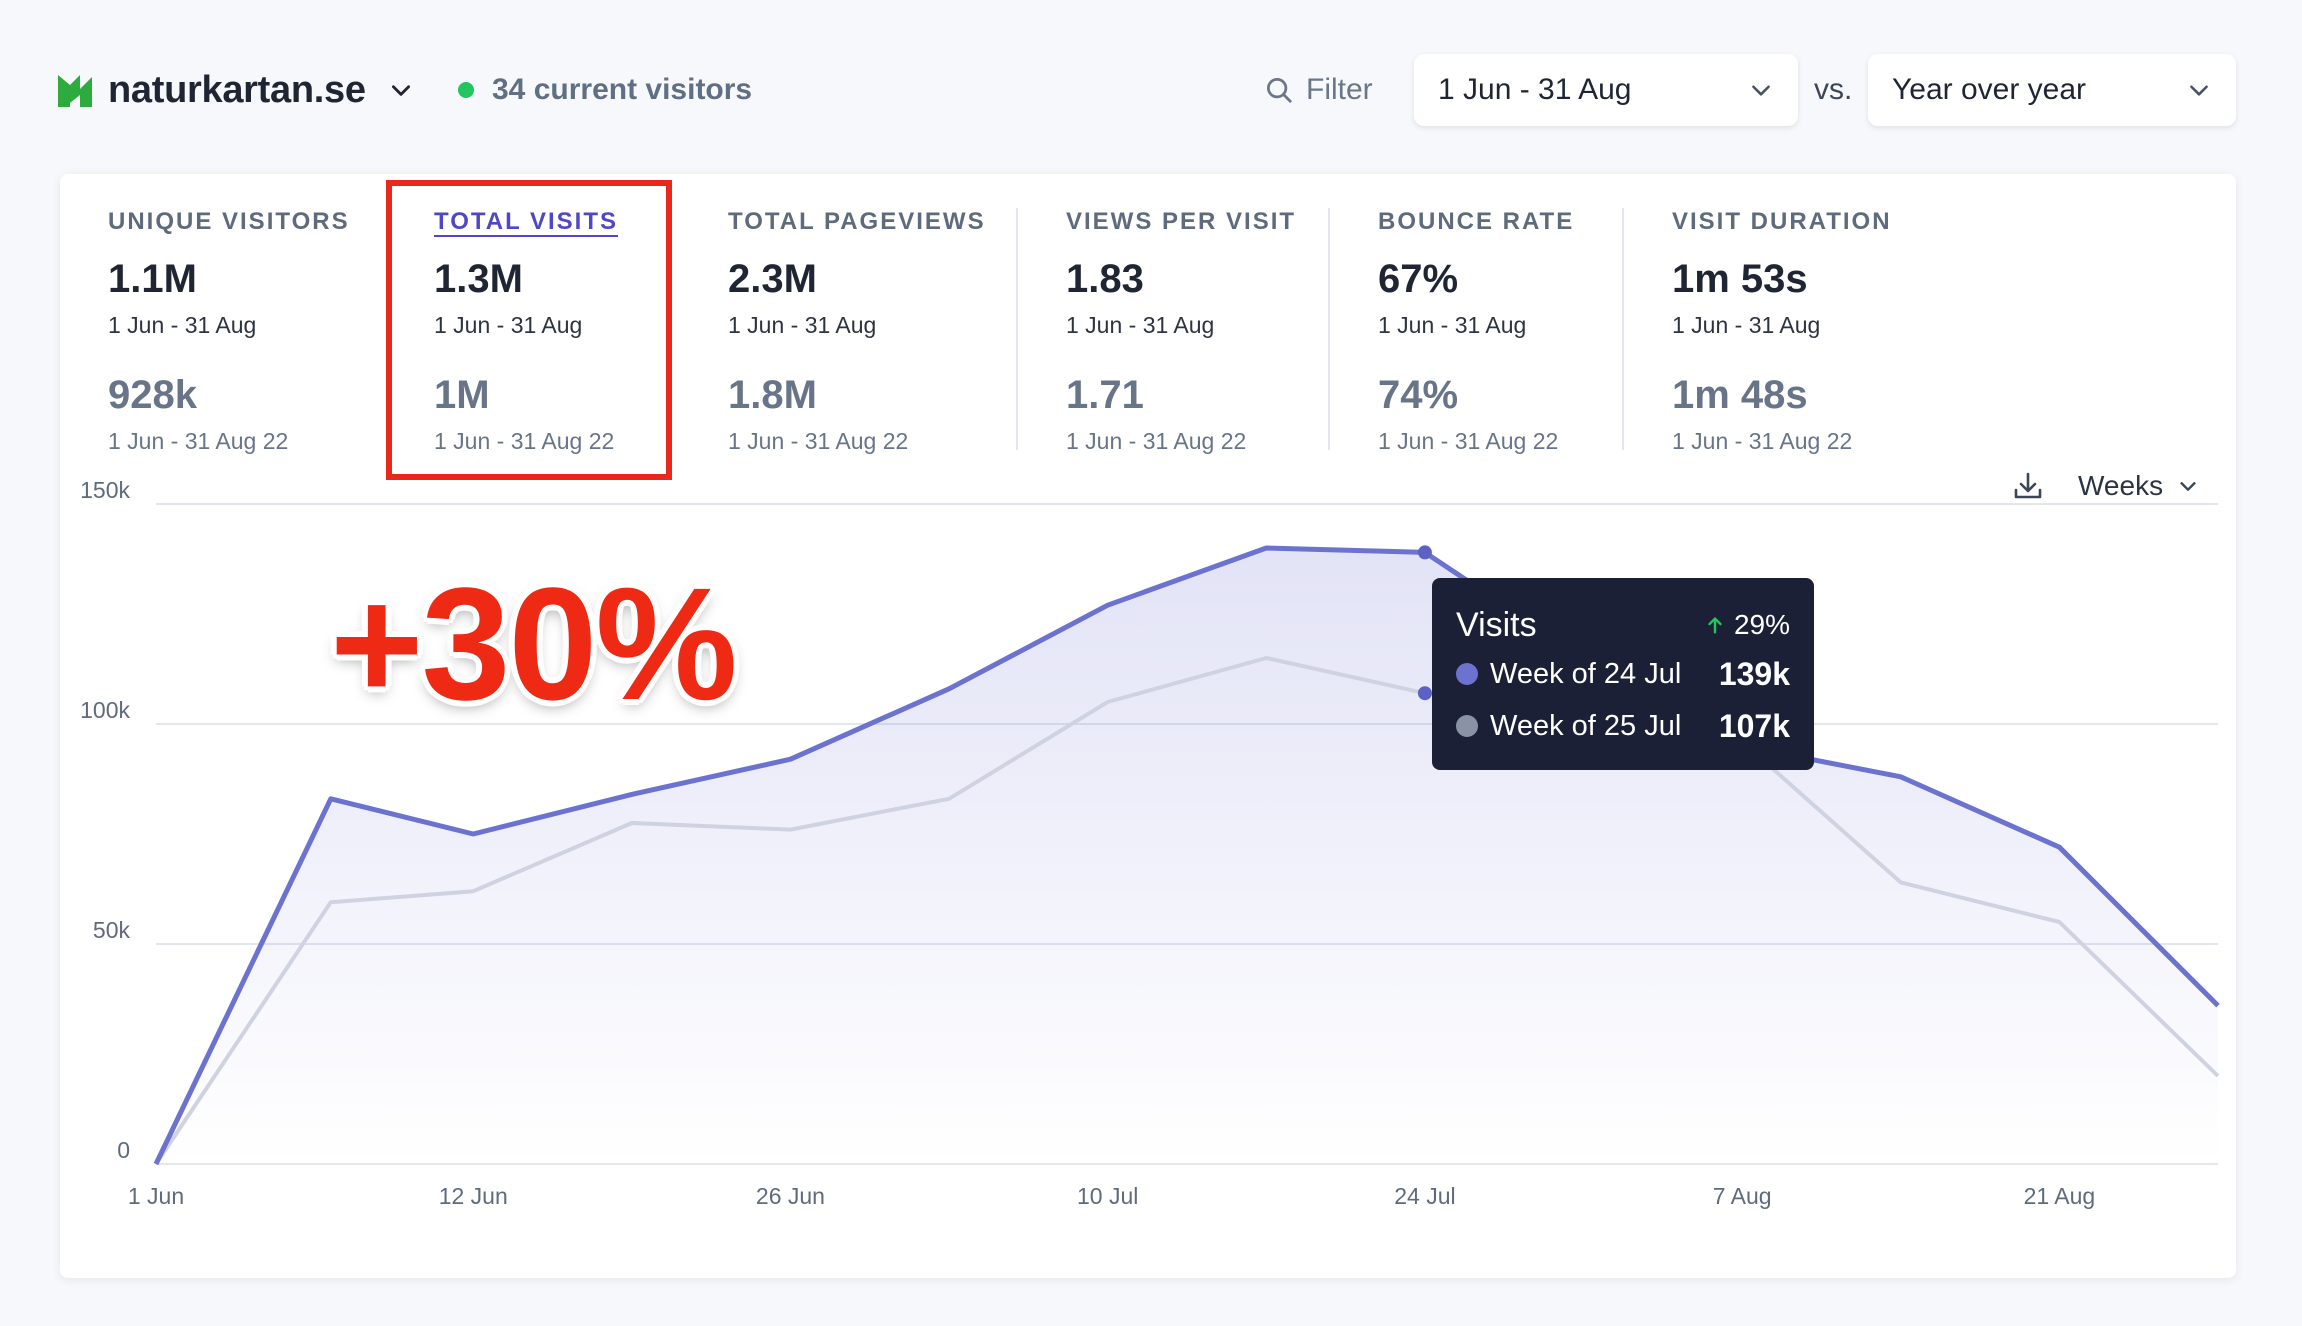 The height and width of the screenshot is (1326, 2302). I want to click on logo-icon, so click(75, 91).